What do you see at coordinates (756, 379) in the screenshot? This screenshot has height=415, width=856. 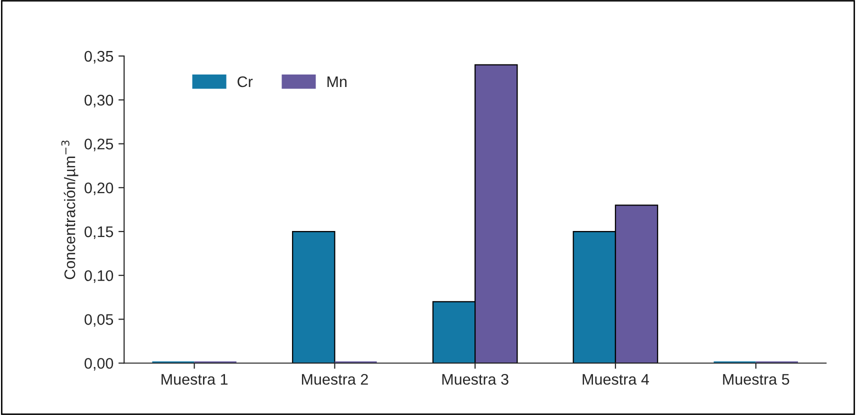 I see `x-tick-label: Muestra 5` at bounding box center [756, 379].